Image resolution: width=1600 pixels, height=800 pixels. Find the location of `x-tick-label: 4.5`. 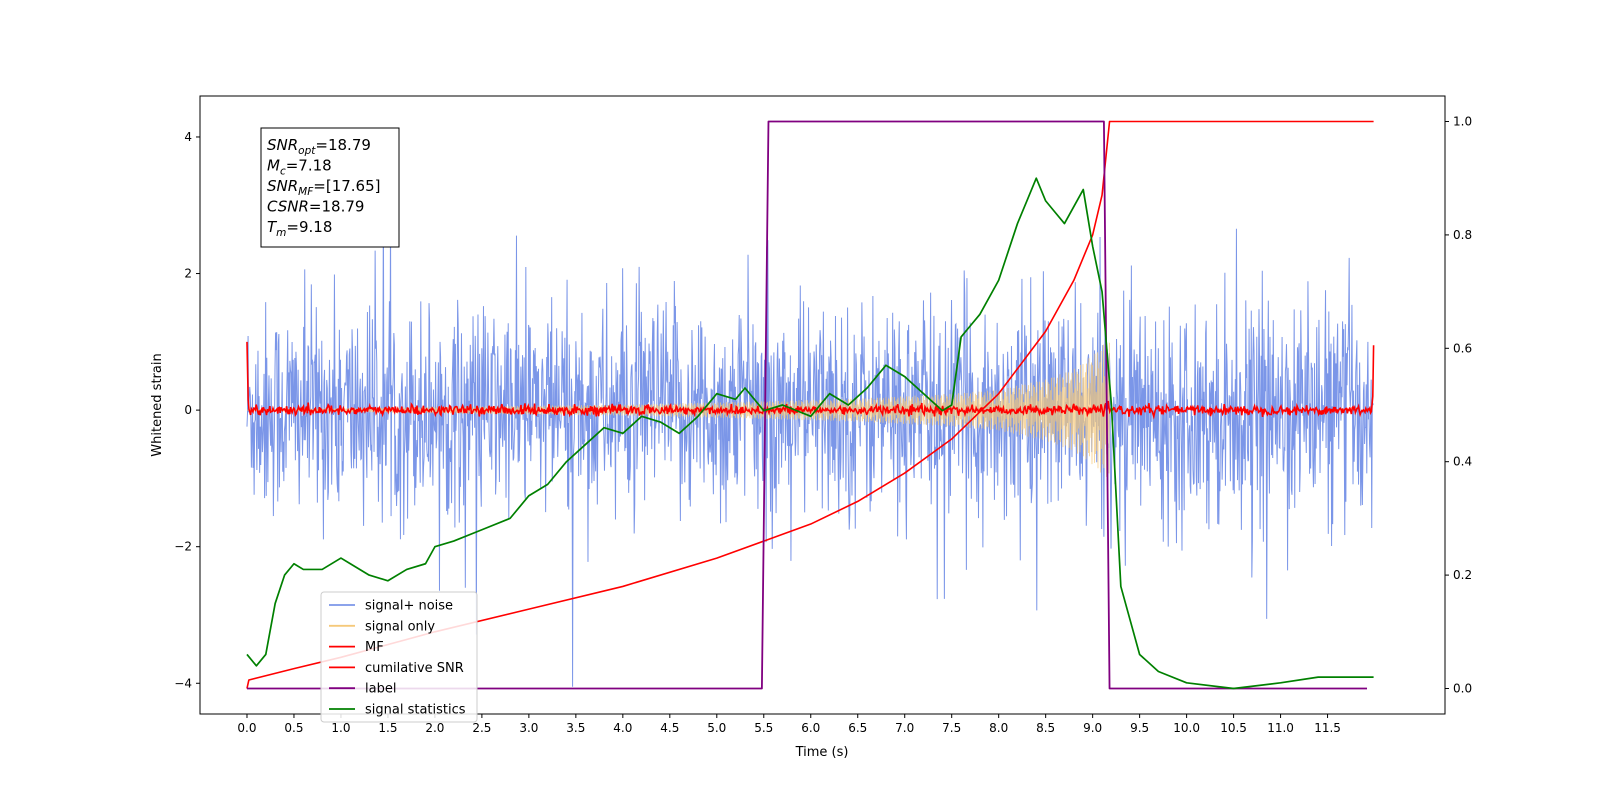

x-tick-label: 4.5 is located at coordinates (669, 728).